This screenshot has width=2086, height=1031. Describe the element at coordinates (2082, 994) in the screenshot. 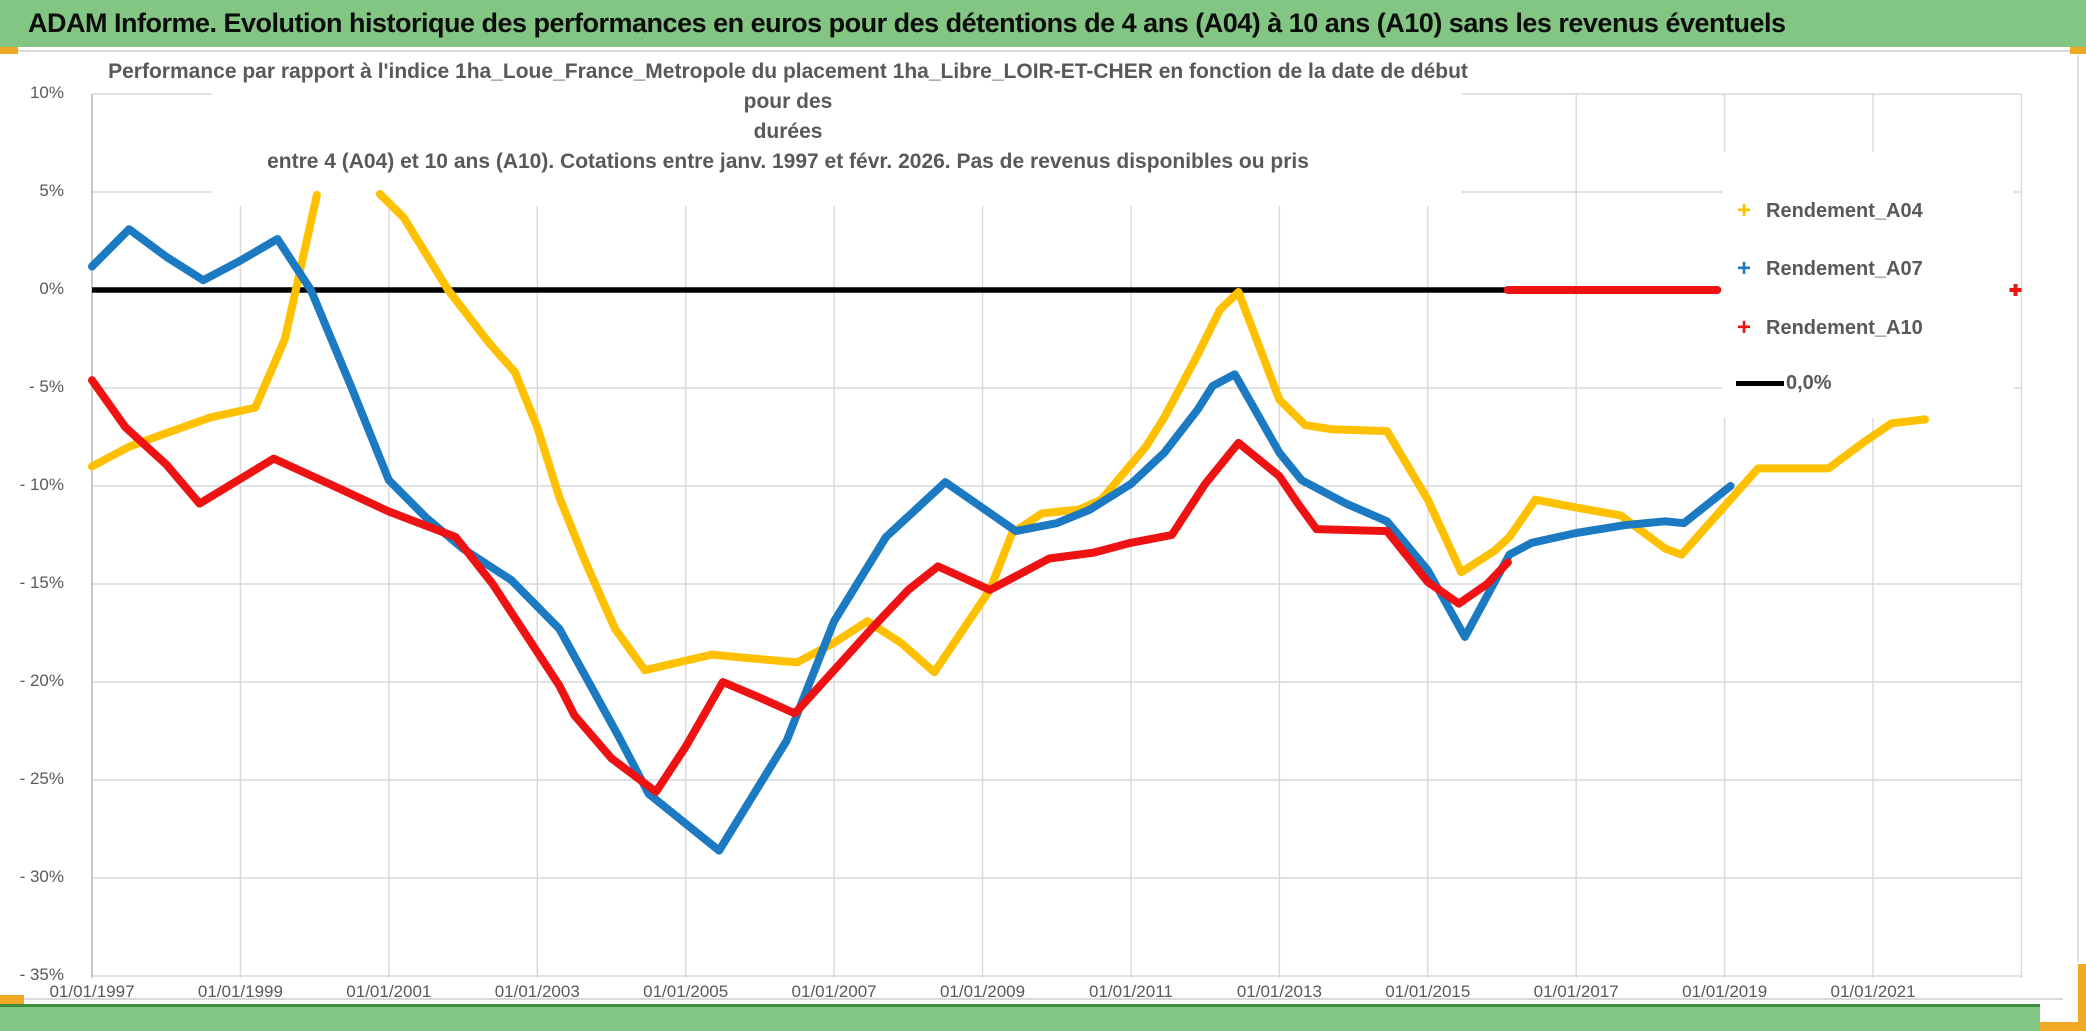

I see `gold-accent-right-edge` at that location.